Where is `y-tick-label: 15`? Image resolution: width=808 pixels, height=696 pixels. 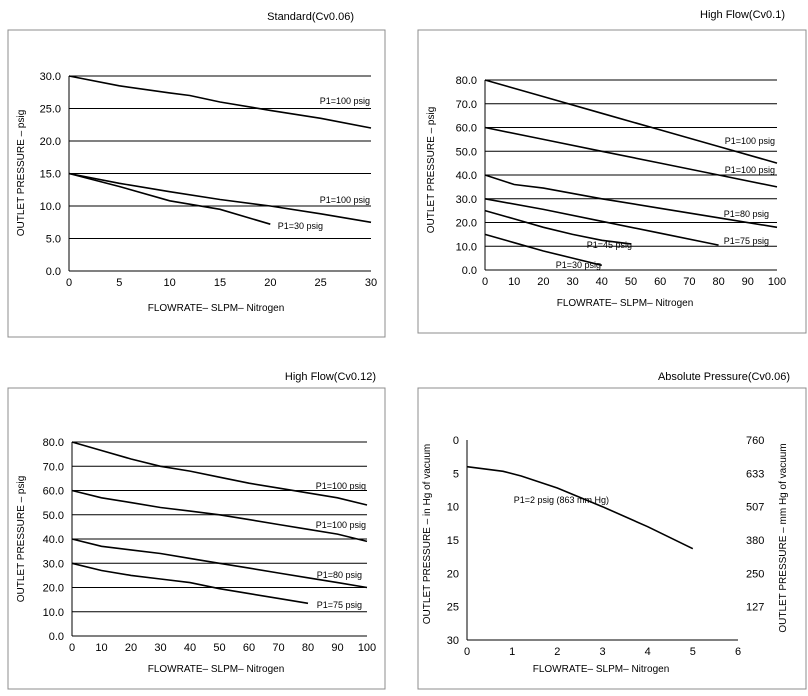 y-tick-label: 15 is located at coordinates (453, 541).